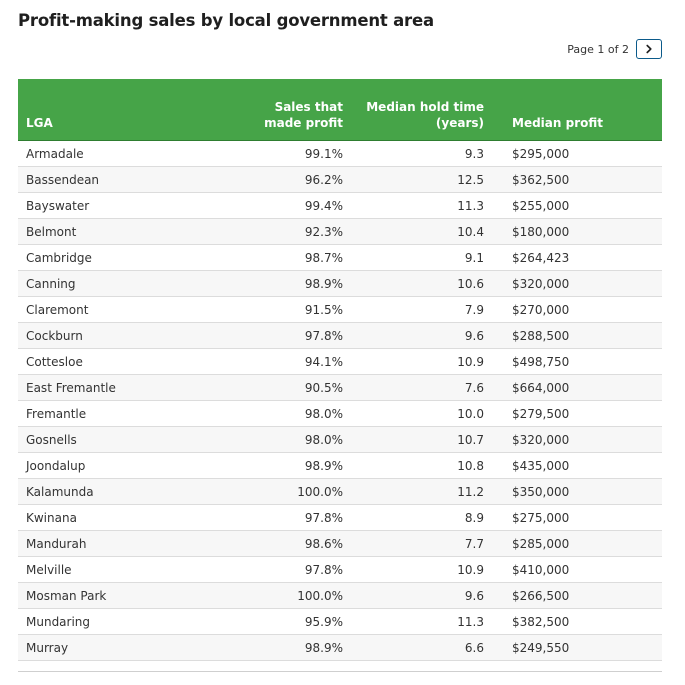  What do you see at coordinates (286, 543) in the screenshot?
I see `cell-sales-profit: 98.6%` at bounding box center [286, 543].